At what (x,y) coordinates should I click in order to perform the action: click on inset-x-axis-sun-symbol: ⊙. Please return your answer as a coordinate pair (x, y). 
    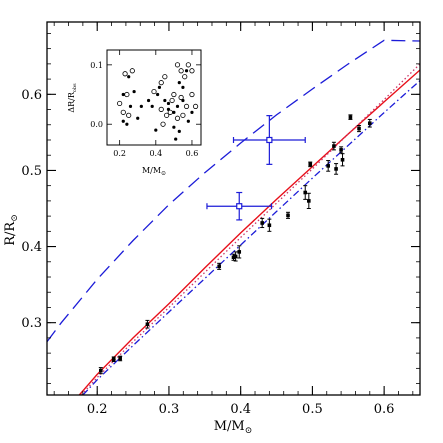
    Looking at the image, I should click on (163, 173).